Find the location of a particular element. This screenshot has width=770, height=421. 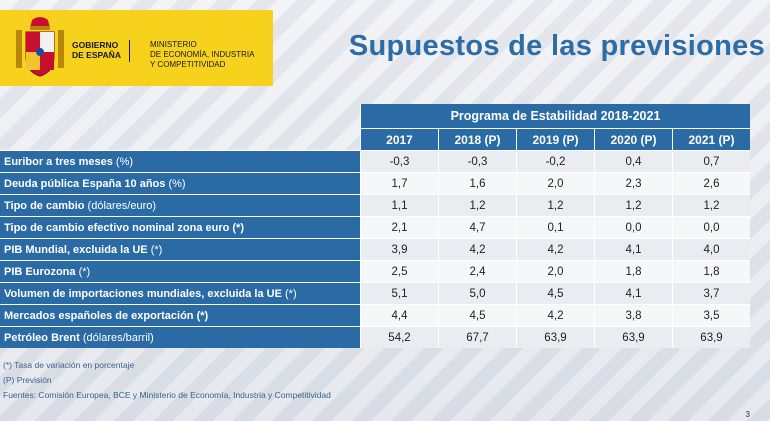

table-cell: 3,5 is located at coordinates (711, 315).